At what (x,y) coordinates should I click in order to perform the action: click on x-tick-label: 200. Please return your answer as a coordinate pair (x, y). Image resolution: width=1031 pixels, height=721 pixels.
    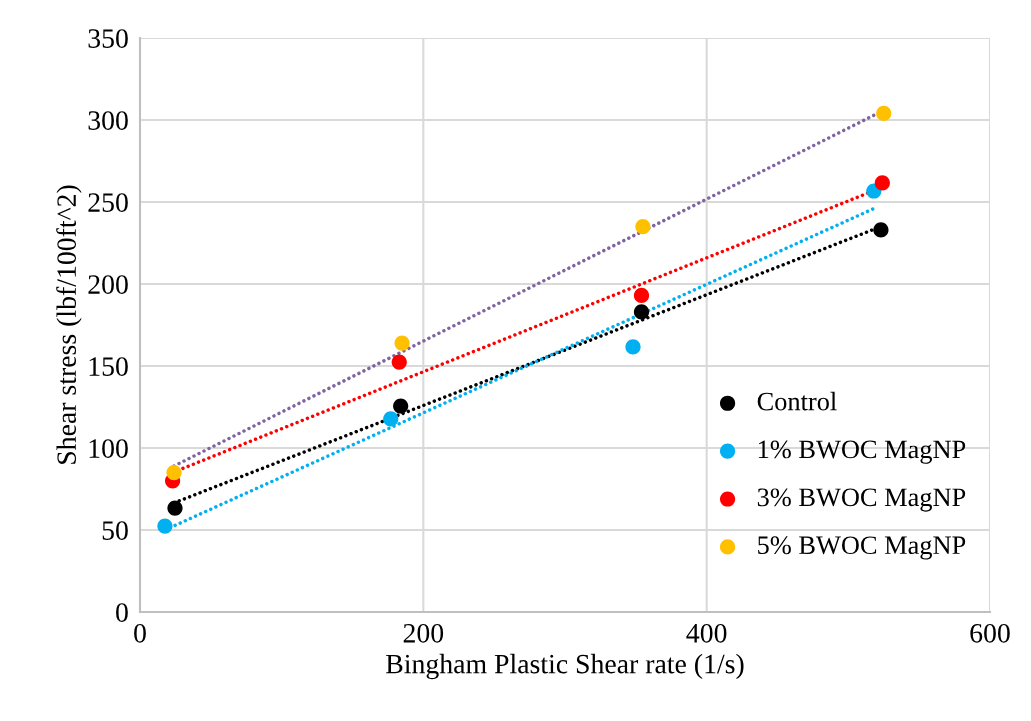
    Looking at the image, I should click on (423, 633).